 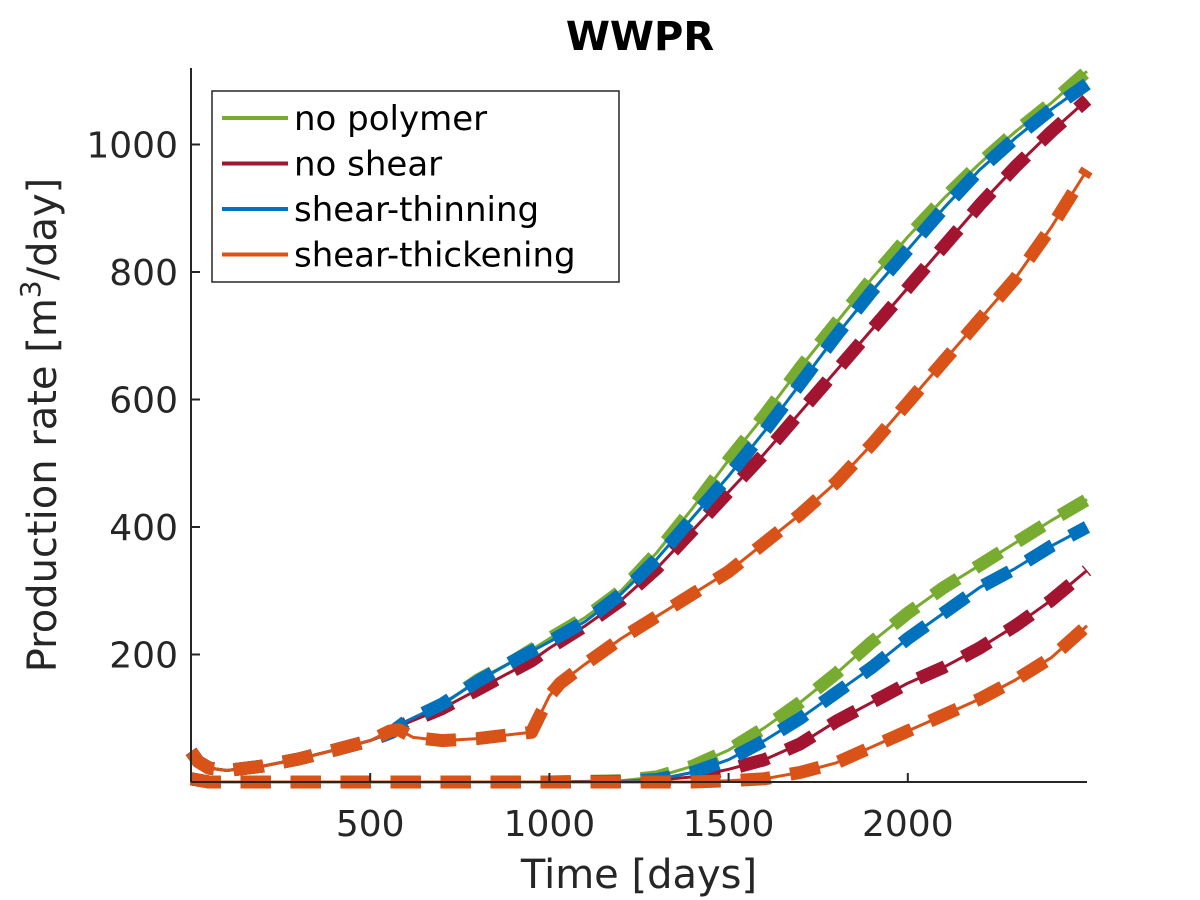 I want to click on y-tick-label: 1000, so click(x=132, y=146).